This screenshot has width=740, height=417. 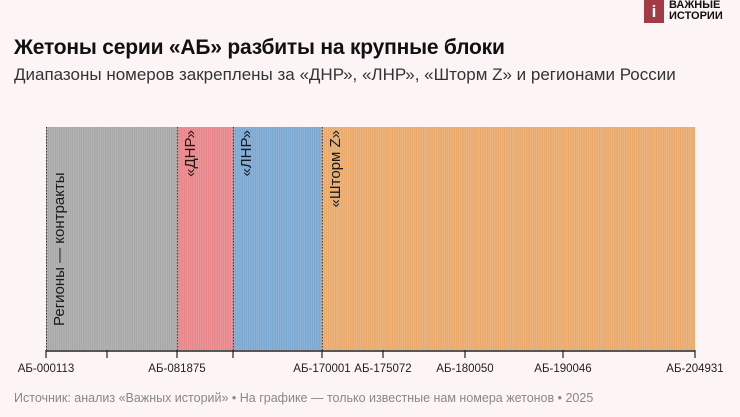 I want to click on logo: i ВАЖНЫЕ ИСТОРИИ, so click(x=683, y=11).